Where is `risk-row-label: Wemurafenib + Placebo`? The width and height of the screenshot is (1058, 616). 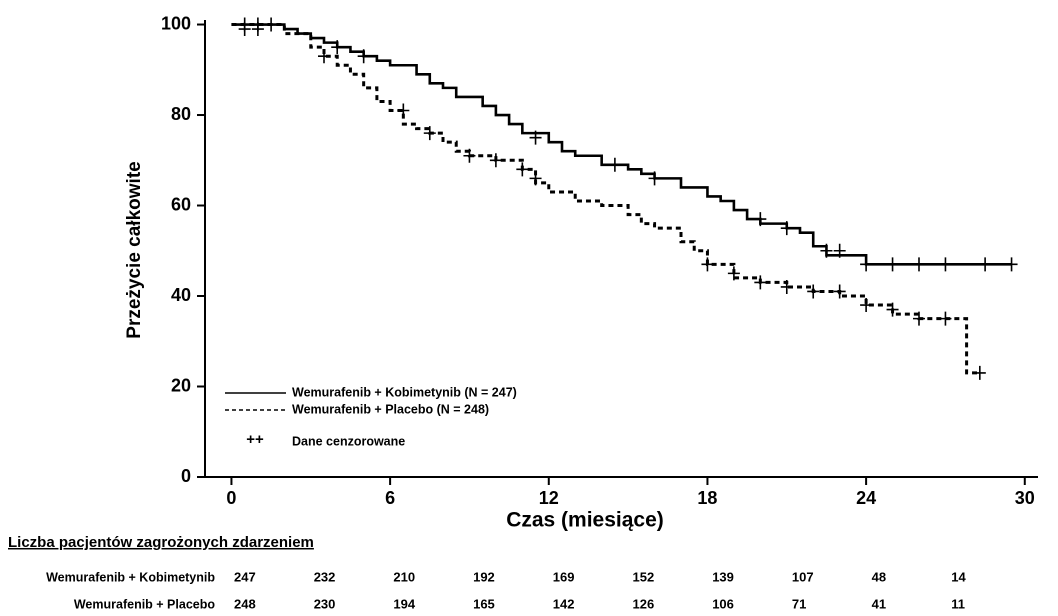 risk-row-label: Wemurafenib + Placebo is located at coordinates (144, 604).